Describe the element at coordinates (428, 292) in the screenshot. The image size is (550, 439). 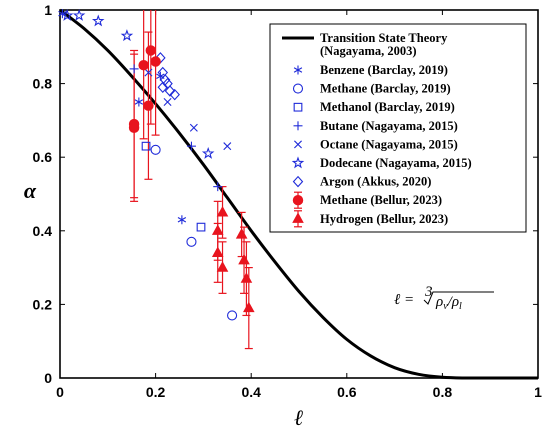
I see `formula-cube-index: 3` at that location.